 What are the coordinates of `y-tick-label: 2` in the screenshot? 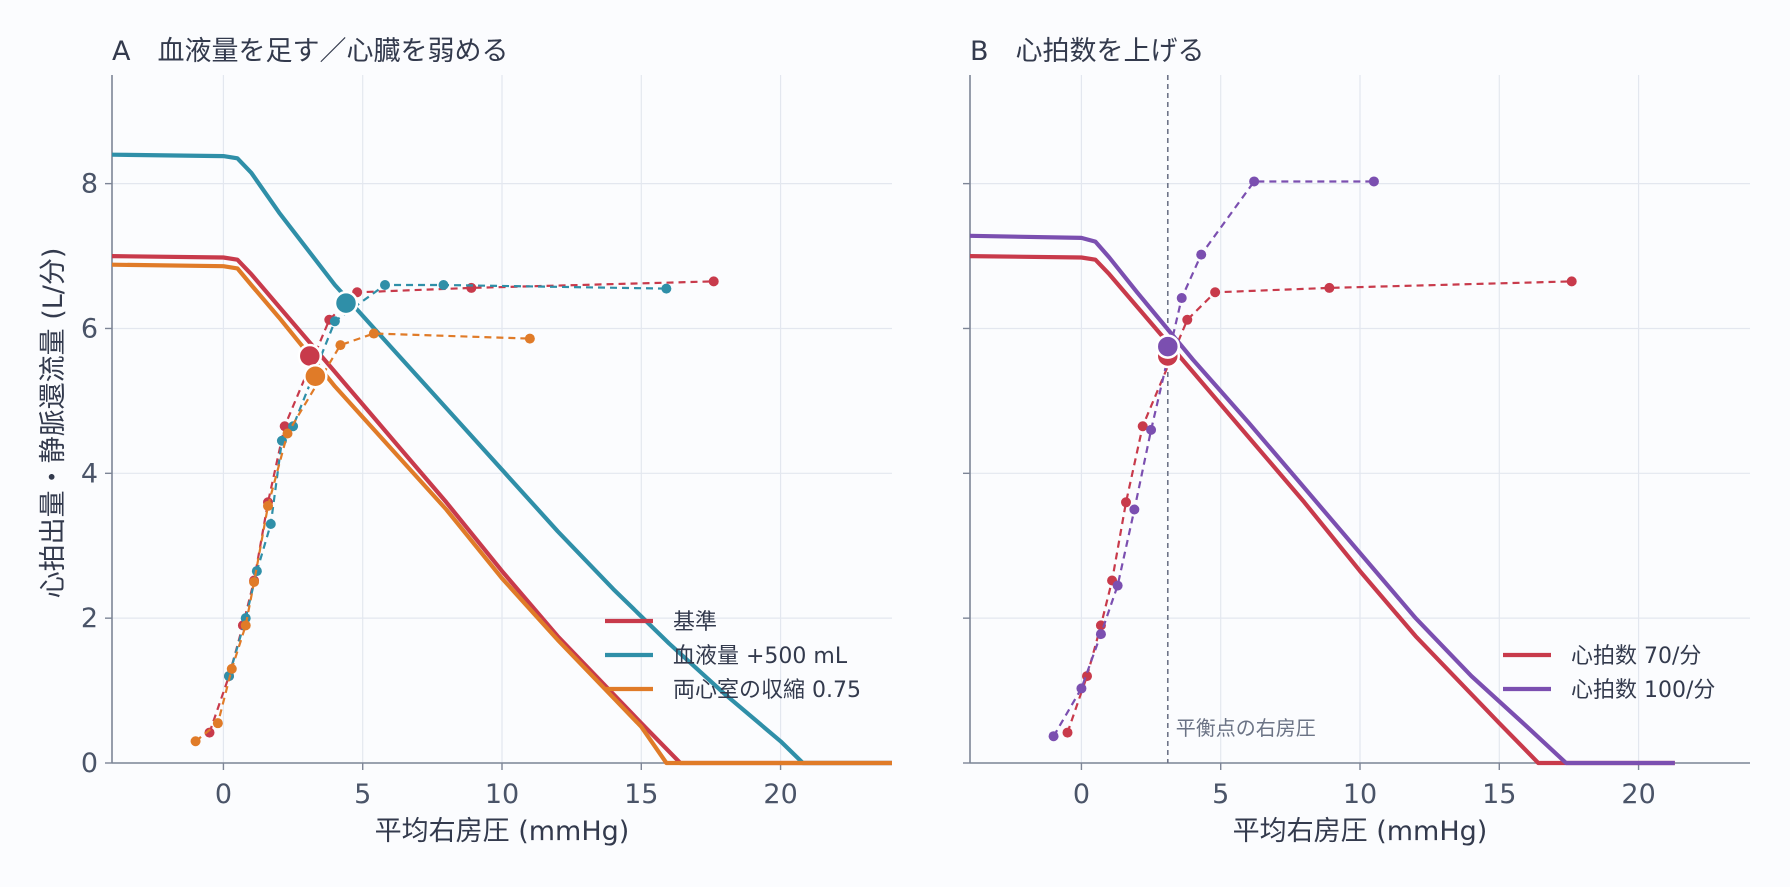 It's located at (89, 618).